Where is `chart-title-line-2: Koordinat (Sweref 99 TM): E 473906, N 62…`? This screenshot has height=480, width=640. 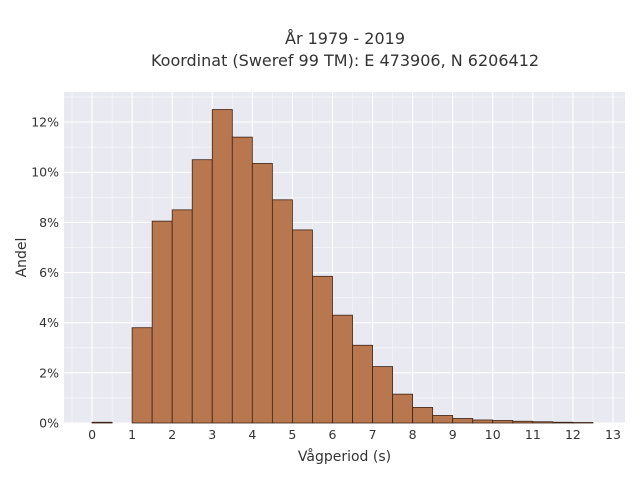 chart-title-line-2: Koordinat (Sweref 99 TM): E 473906, N 62… is located at coordinates (345, 60).